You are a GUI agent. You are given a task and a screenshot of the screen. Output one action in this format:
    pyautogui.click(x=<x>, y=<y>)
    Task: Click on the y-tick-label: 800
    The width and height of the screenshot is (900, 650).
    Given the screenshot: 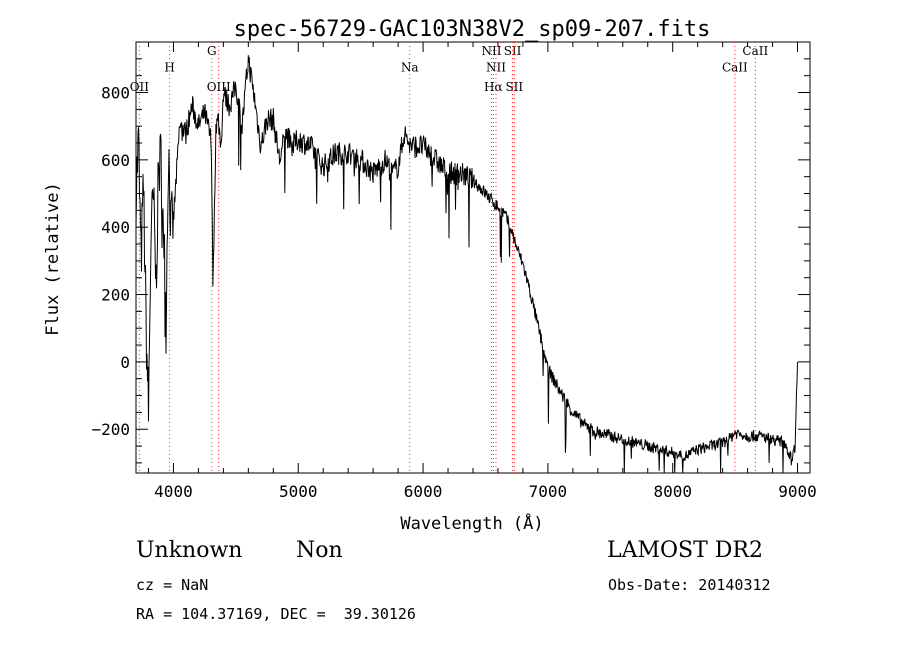 What is the action you would take?
    pyautogui.click(x=115, y=93)
    